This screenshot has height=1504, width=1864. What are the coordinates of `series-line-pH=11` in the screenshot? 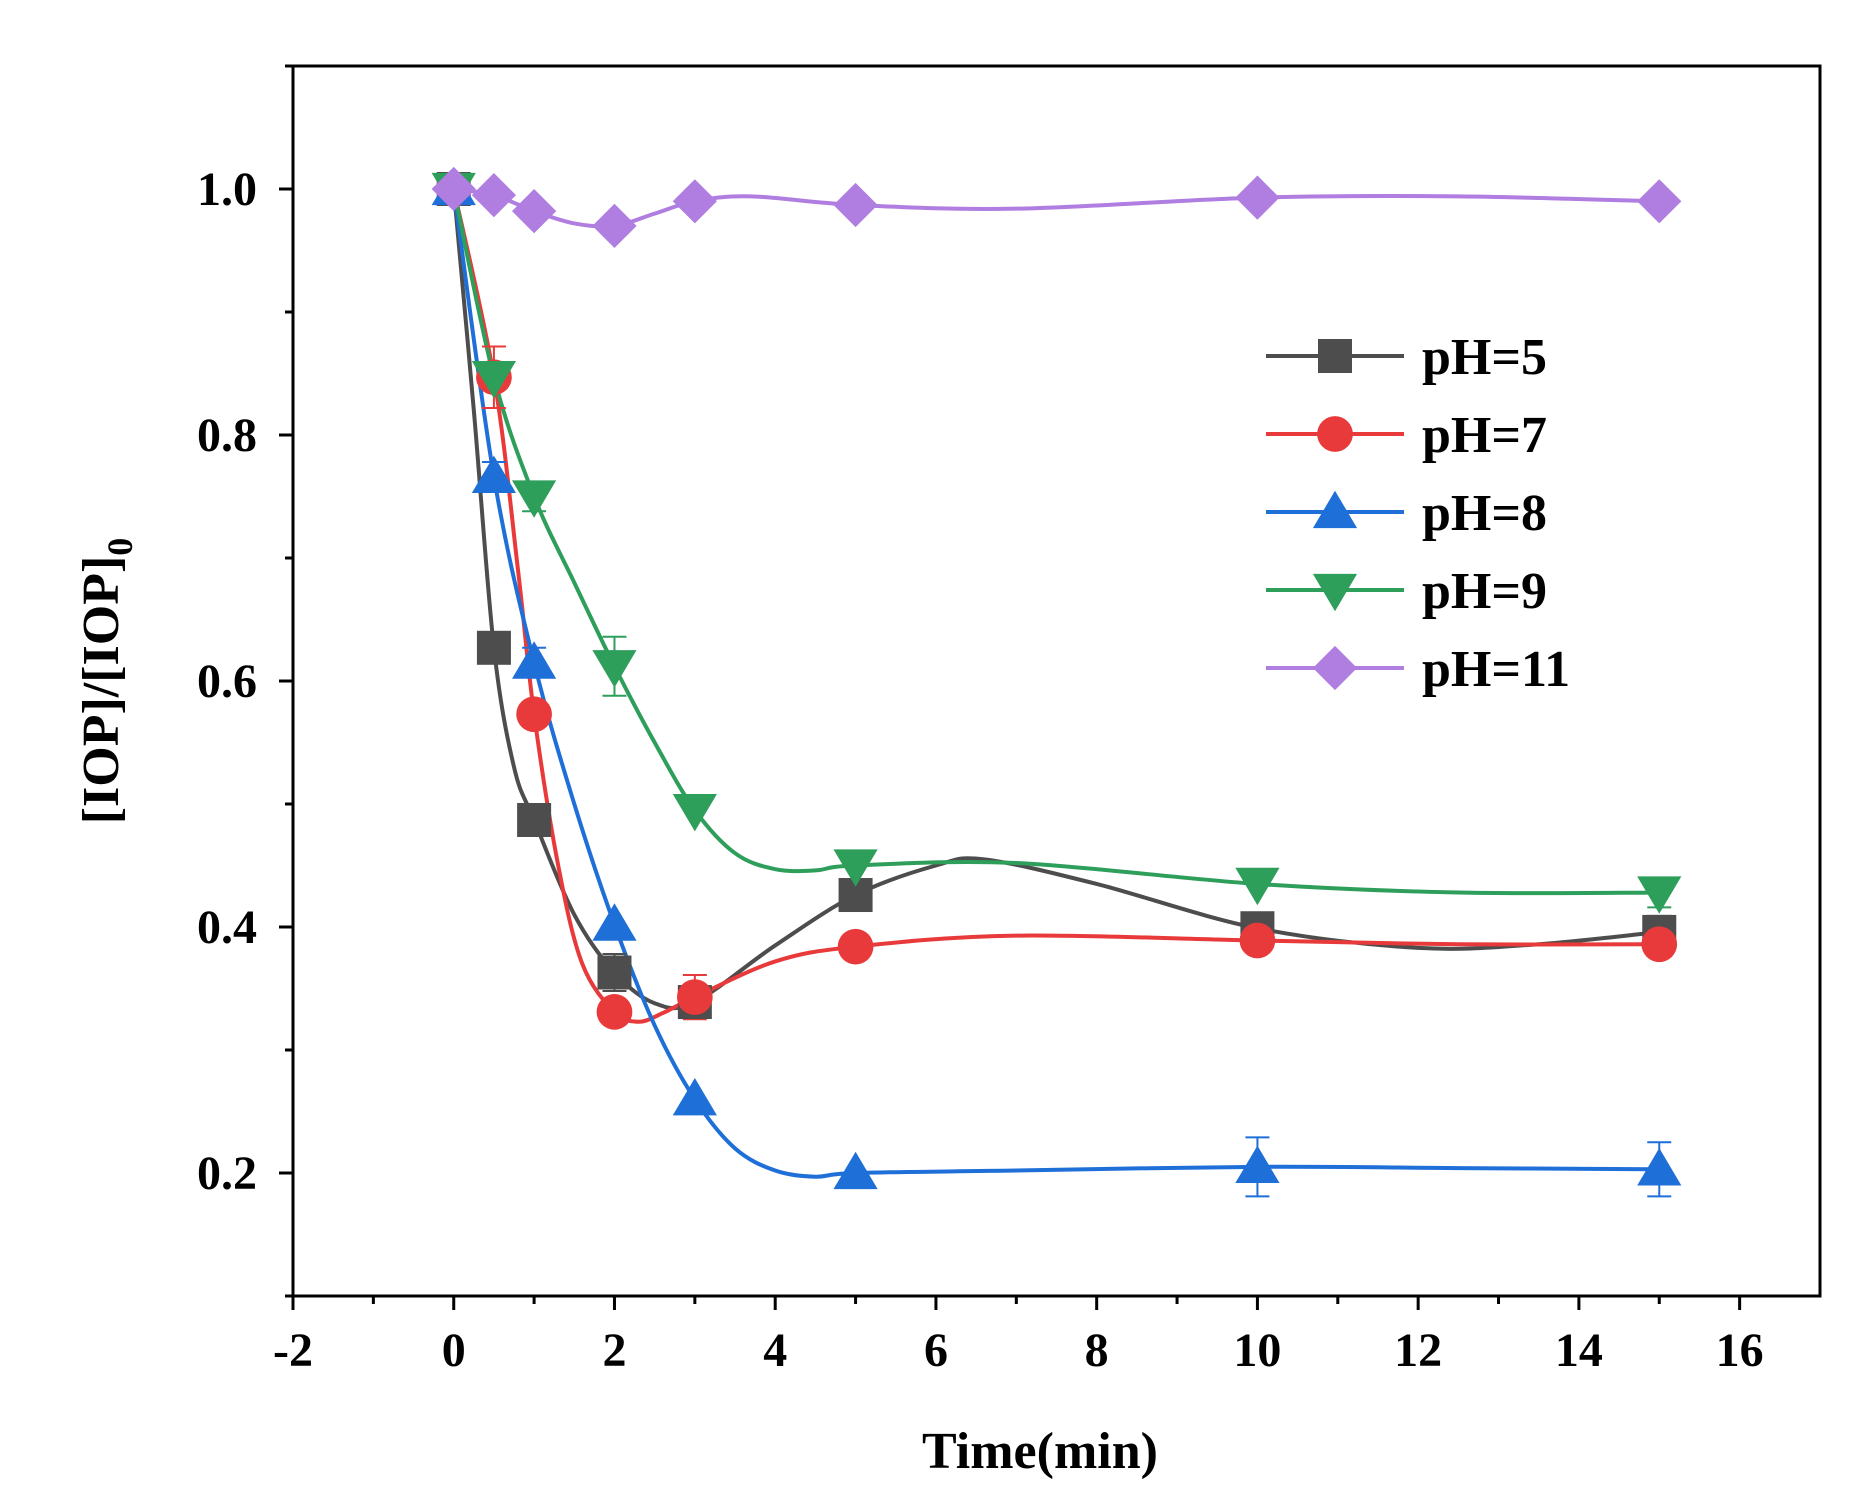 It's located at (1056, 208).